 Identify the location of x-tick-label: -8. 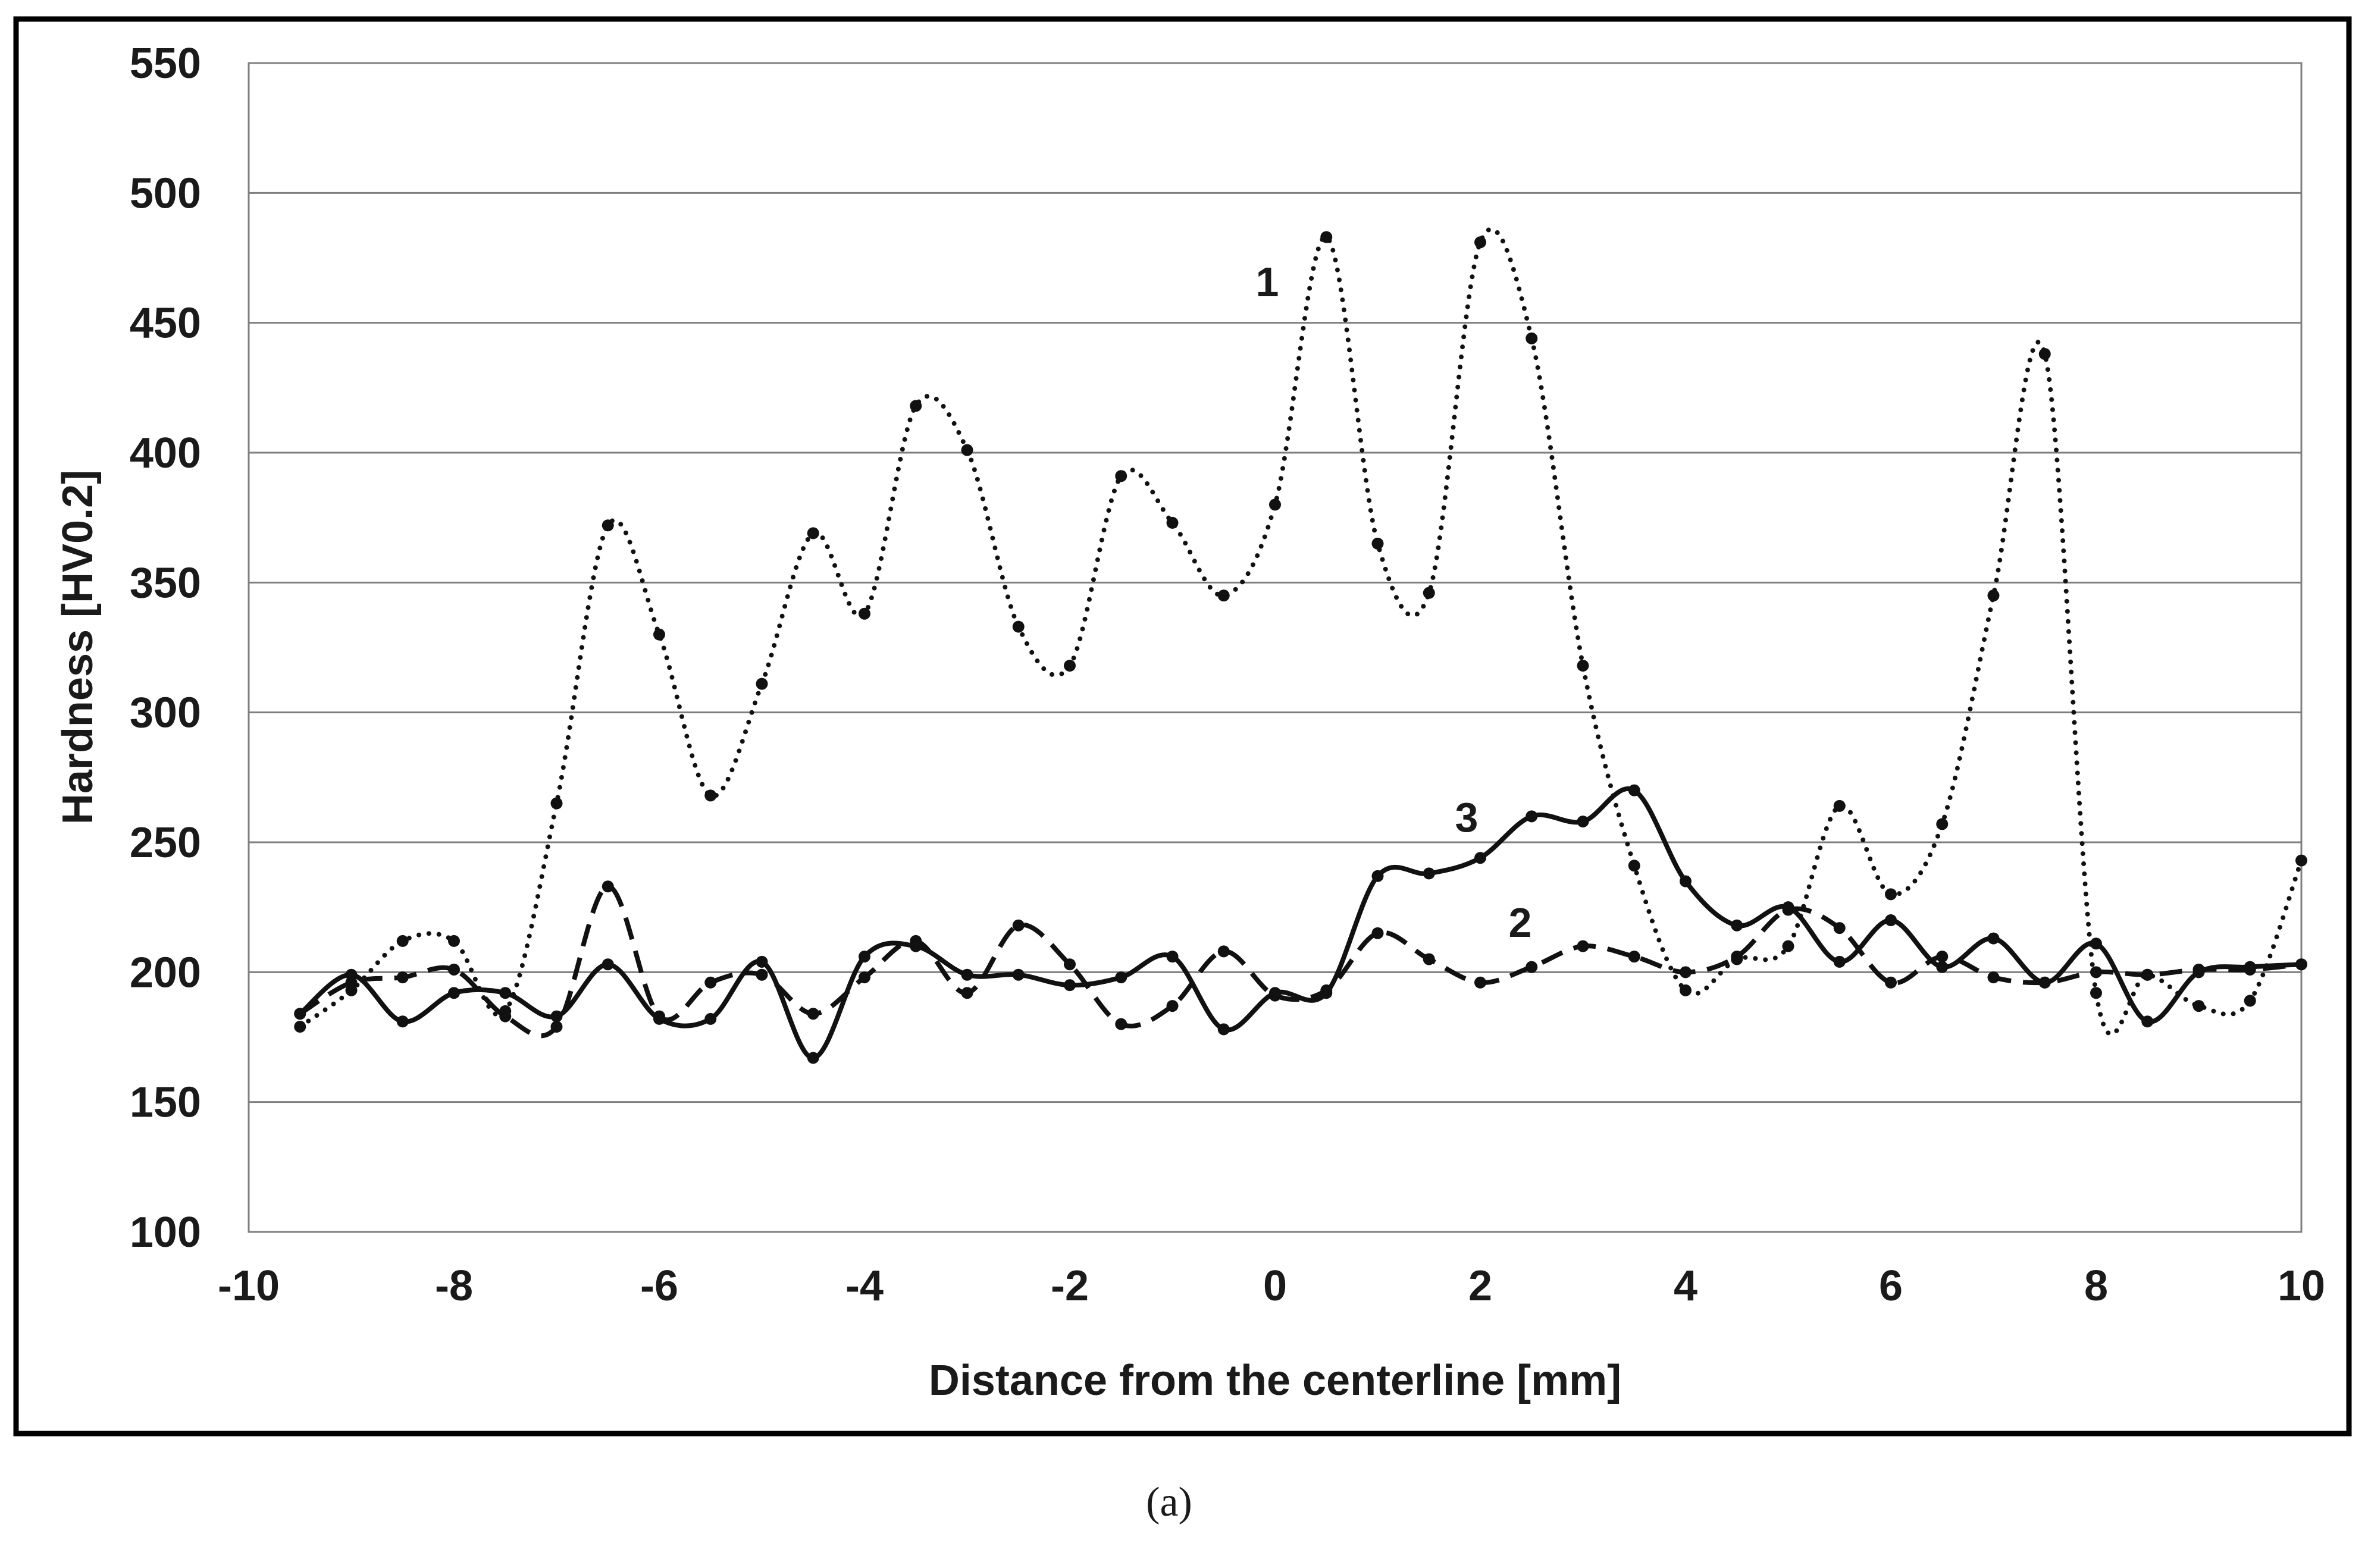
(454, 1286).